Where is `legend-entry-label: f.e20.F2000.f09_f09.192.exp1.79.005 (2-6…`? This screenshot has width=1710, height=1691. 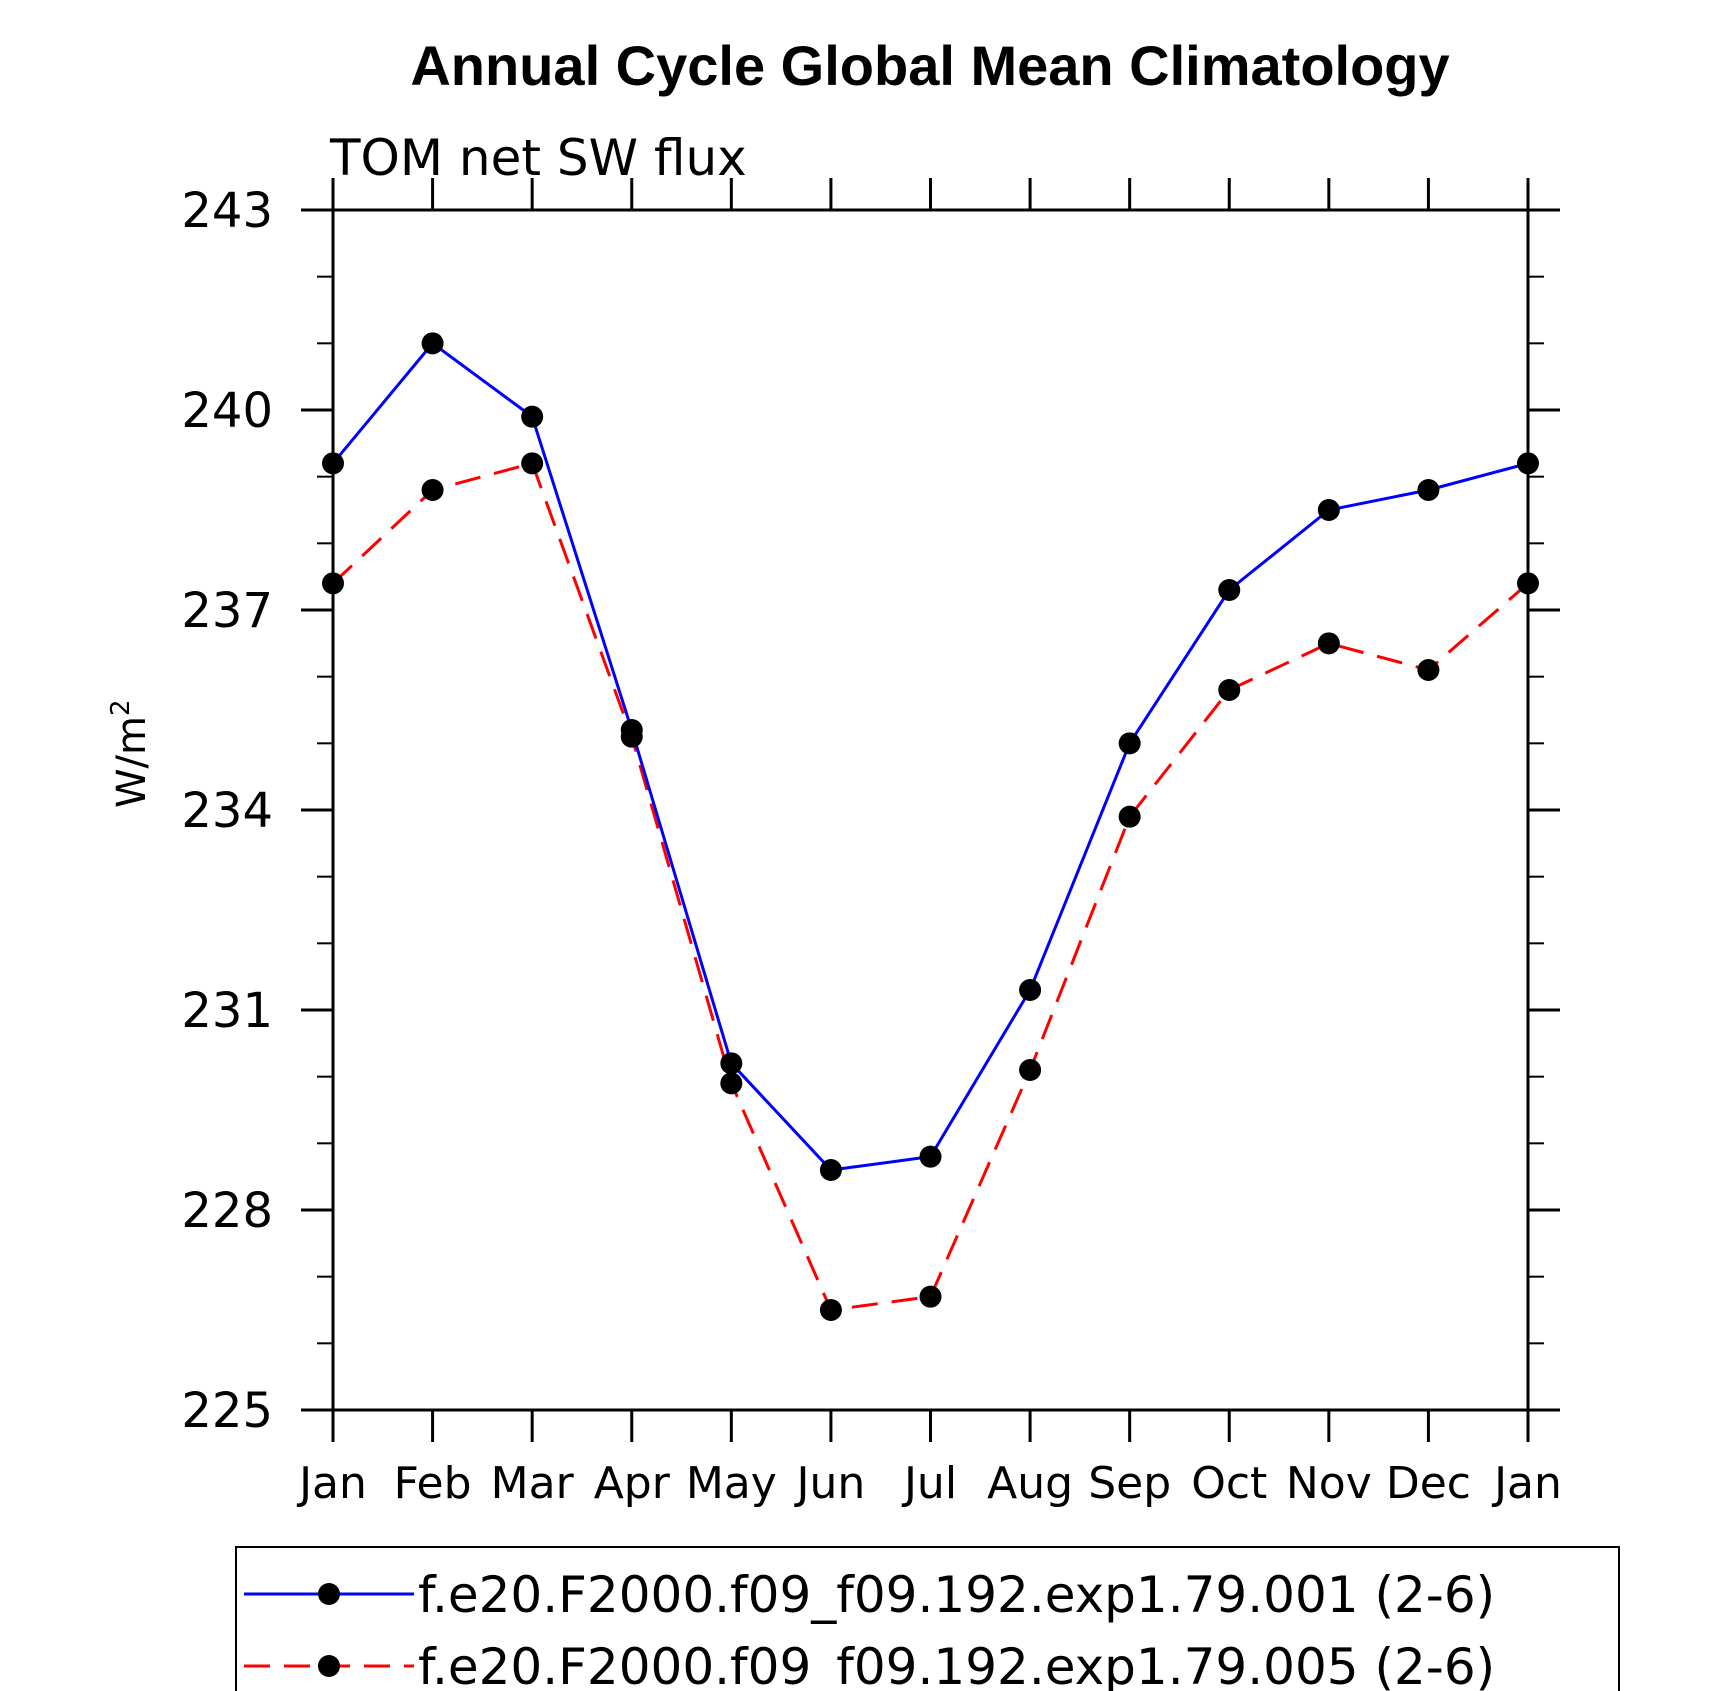 legend-entry-label: f.e20.F2000.f09_f09.192.exp1.79.005 (2-6… is located at coordinates (956, 1664).